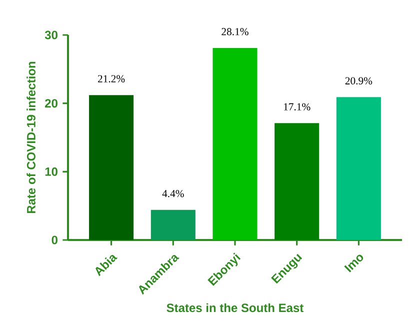 This screenshot has height=334, width=420. I want to click on y-tick-label: 10, so click(51, 171).